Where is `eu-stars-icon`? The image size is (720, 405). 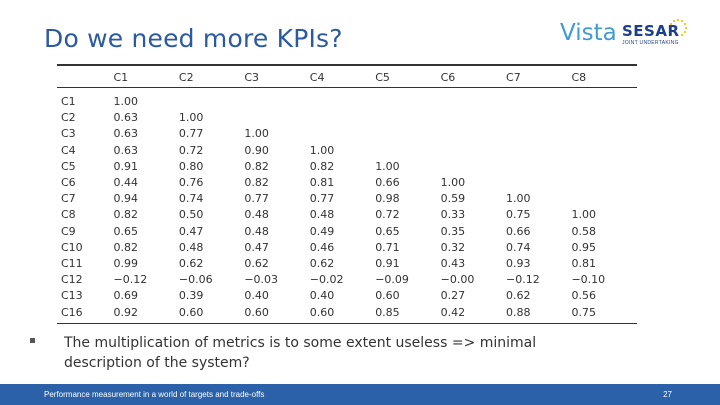
eu-stars-icon is located at coordinates (678, 27).